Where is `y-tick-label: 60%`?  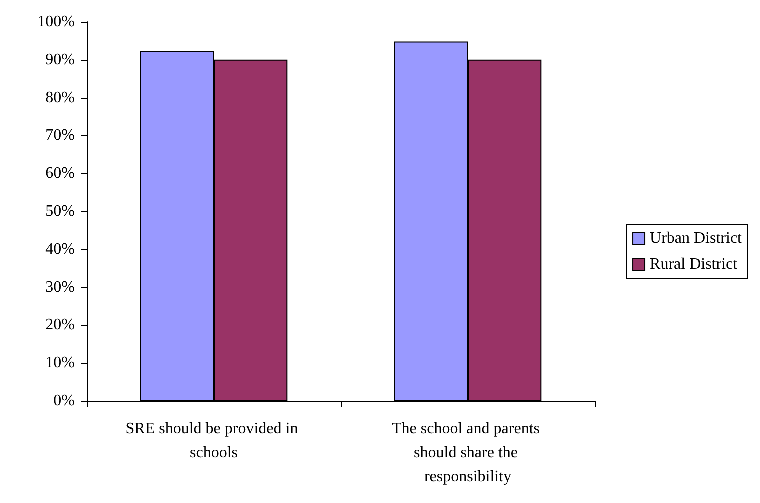 y-tick-label: 60% is located at coordinates (60, 173).